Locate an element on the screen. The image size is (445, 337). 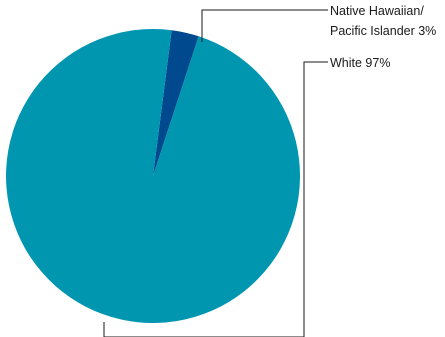
slice-label-native-hawaiian-line-2: Pacific Islander 3% is located at coordinates (383, 31).